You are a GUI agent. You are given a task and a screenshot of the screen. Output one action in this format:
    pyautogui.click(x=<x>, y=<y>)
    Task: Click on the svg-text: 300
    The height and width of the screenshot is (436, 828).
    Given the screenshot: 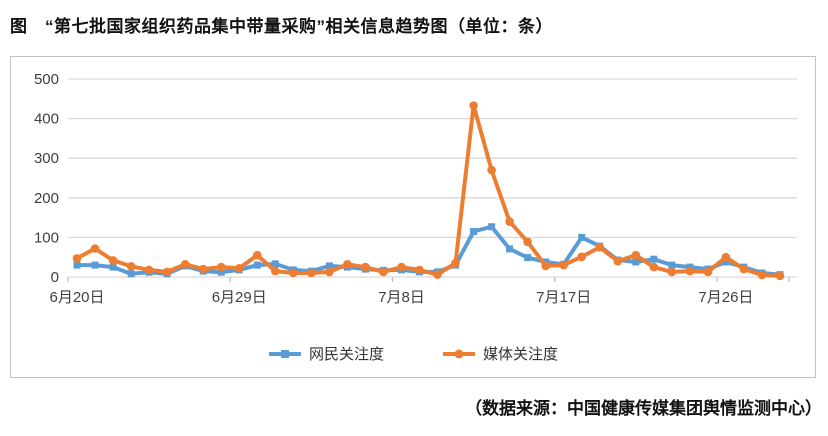 What is the action you would take?
    pyautogui.click(x=46, y=158)
    